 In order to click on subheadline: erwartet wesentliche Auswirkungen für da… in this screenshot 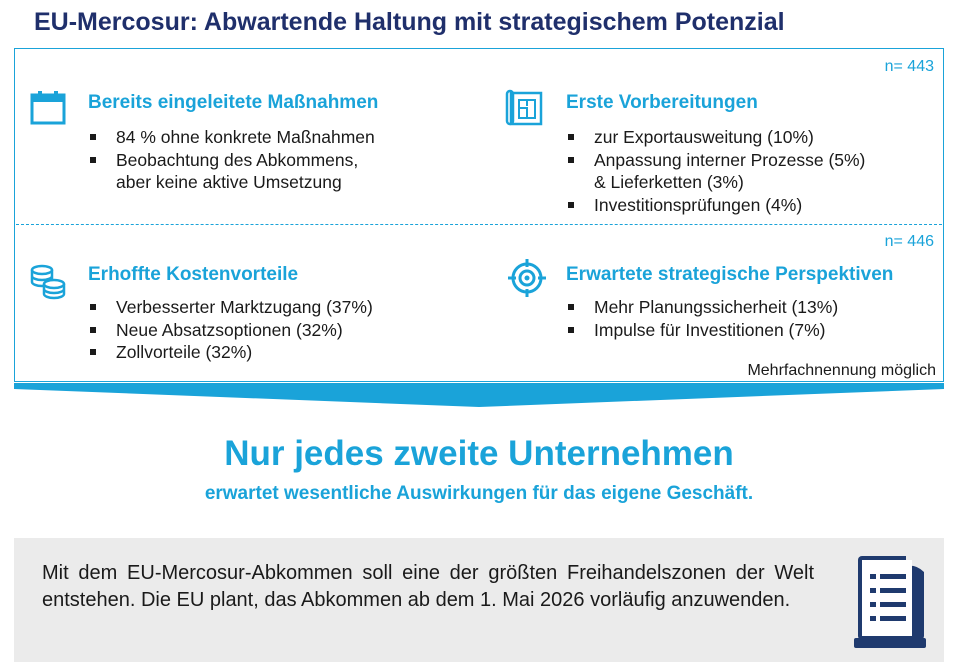, I will do `click(479, 493)`.